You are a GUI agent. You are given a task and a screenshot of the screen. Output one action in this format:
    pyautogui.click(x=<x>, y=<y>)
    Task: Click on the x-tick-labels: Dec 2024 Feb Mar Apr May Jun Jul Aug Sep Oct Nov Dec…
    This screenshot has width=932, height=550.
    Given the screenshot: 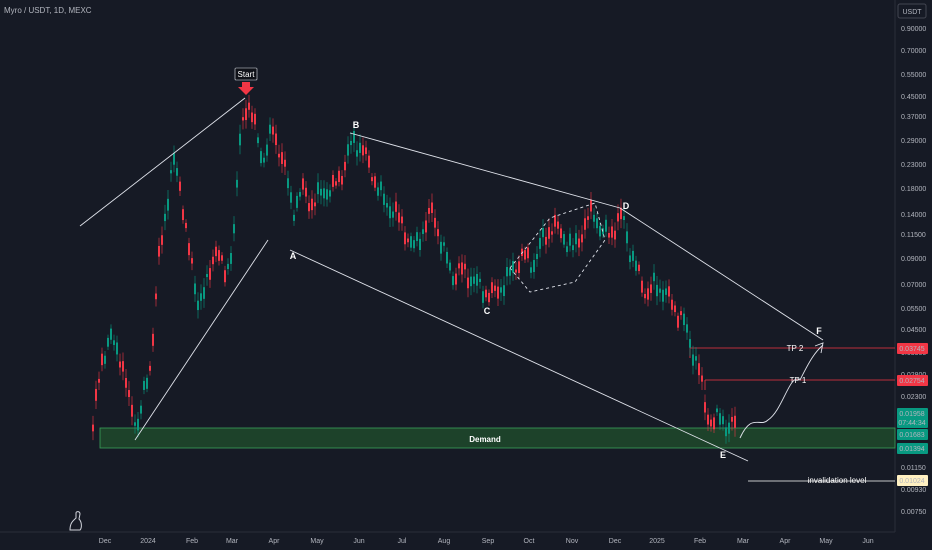 What is the action you would take?
    pyautogui.click(x=486, y=541)
    